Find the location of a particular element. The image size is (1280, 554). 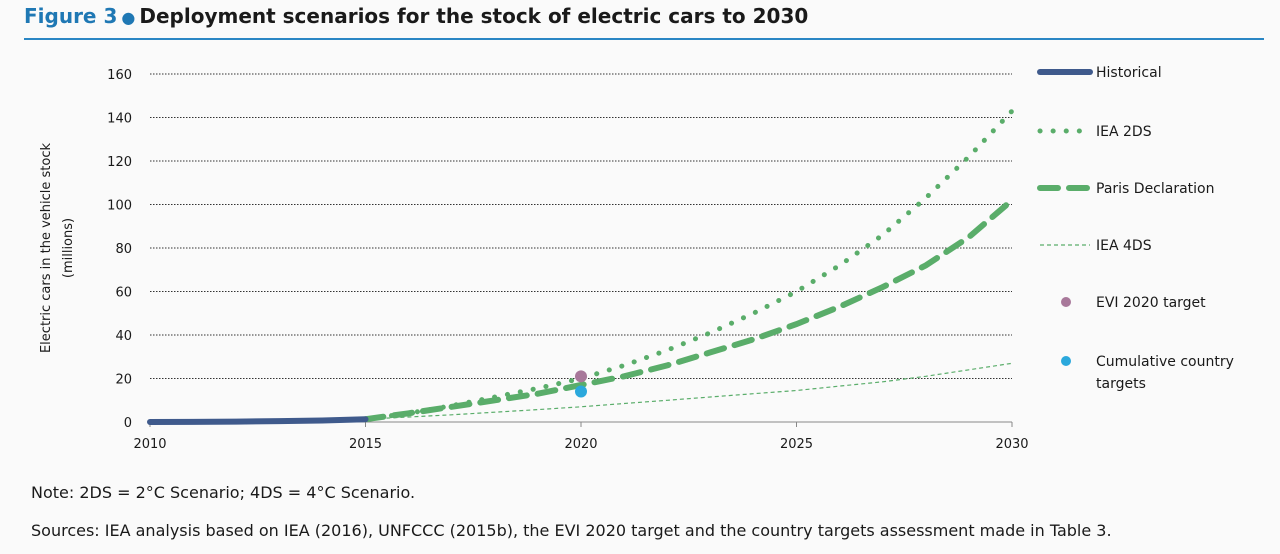

series-iea-4ds-line is located at coordinates (689, 391).